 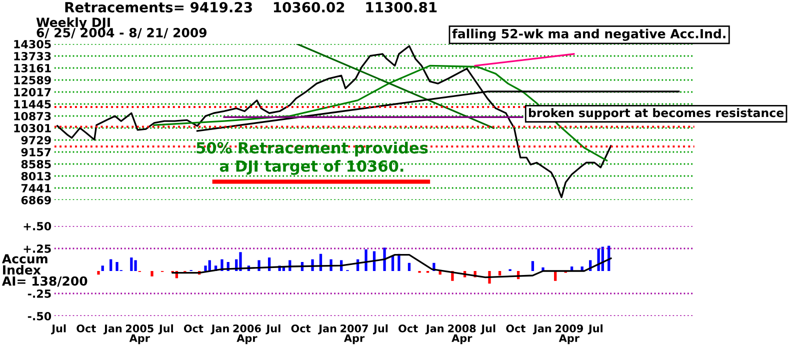 What do you see at coordinates (37, 248) in the screenshot?
I see `y-tick-label: +.25` at bounding box center [37, 248].